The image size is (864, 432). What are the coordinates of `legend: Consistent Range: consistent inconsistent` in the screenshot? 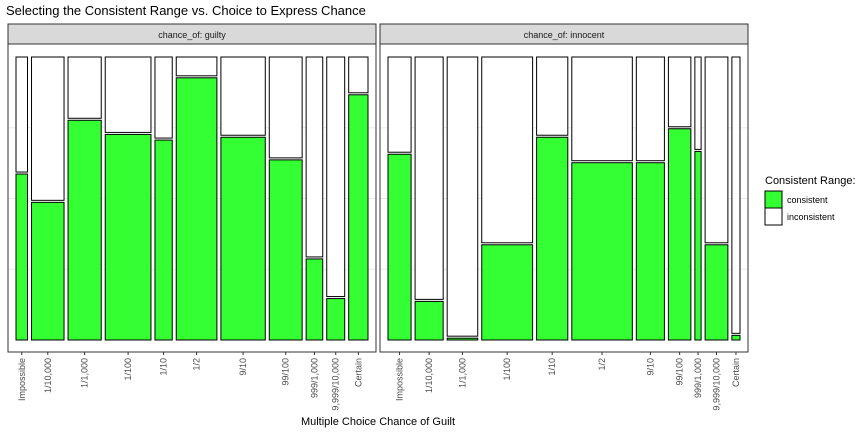 It's located at (810, 200).